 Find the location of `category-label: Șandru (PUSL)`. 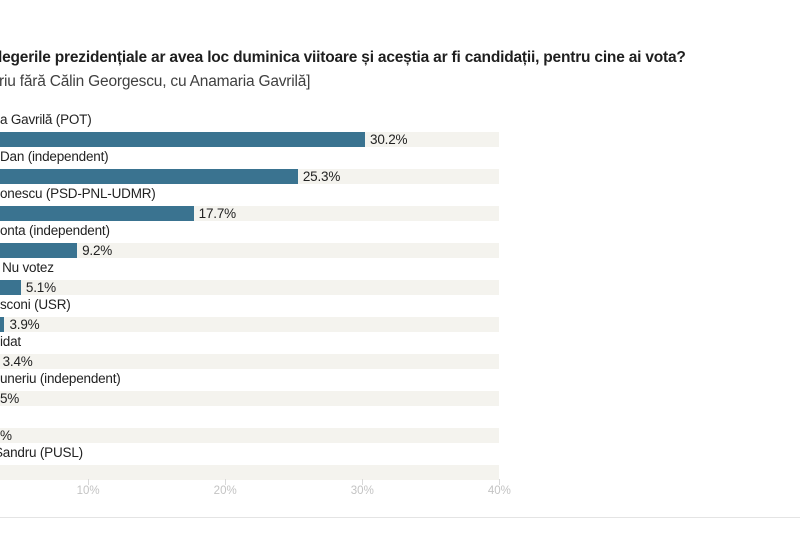

category-label: Șandru (PUSL) is located at coordinates (41, 452).